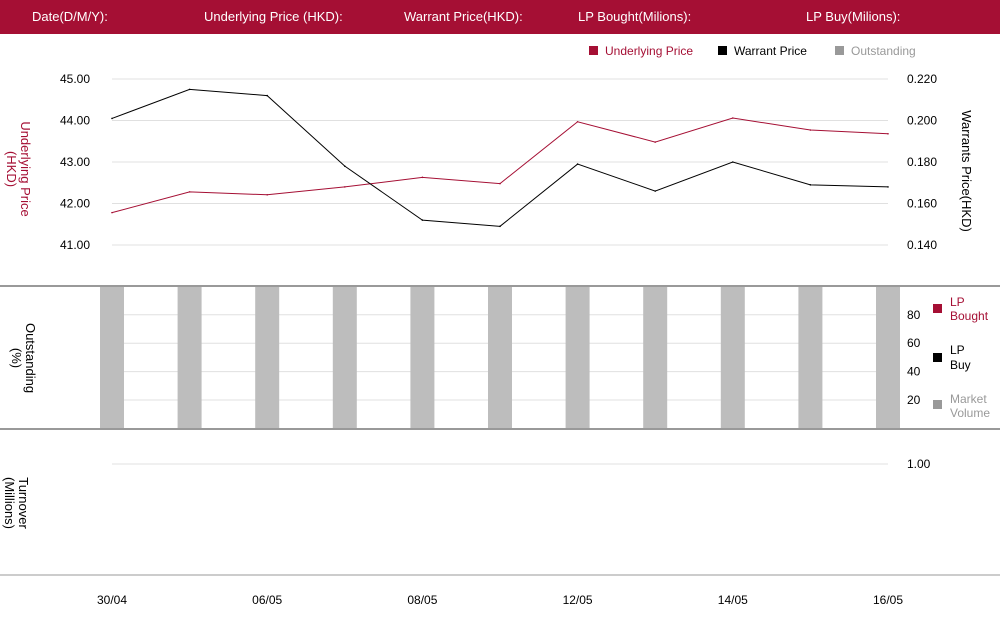 The image size is (1000, 620). I want to click on legend-underlying-label: Underlying Price, so click(649, 51).